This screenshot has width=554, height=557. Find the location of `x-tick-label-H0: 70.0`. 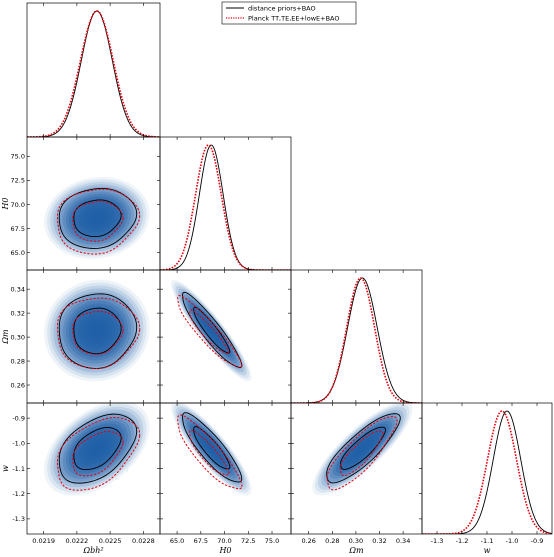

x-tick-label-H0: 70.0 is located at coordinates (224, 541).